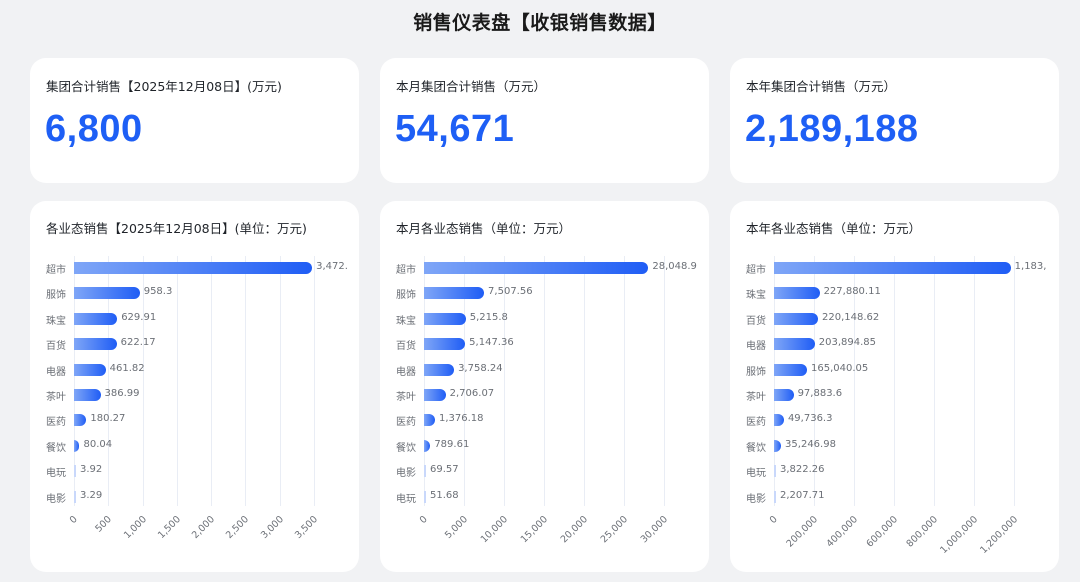 The width and height of the screenshot is (1080, 582). I want to click on x-tick-label: 2,500, so click(237, 528).